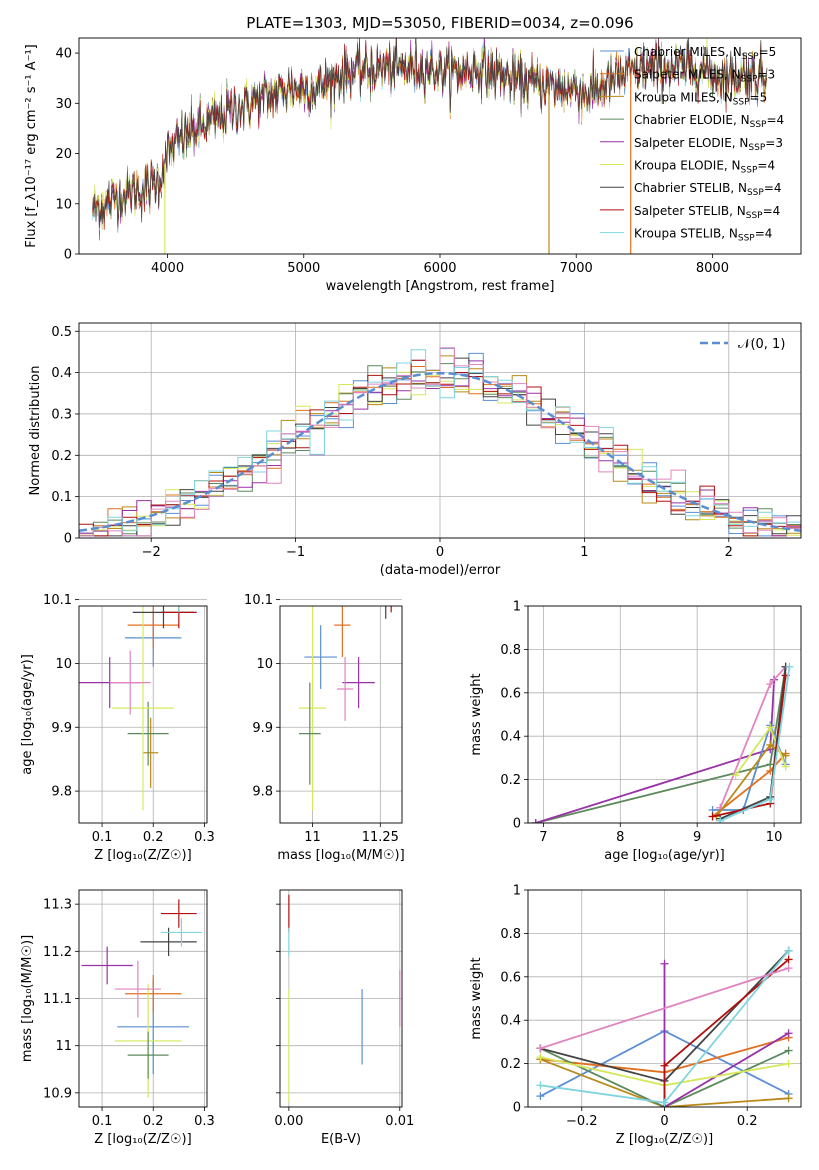  Describe the element at coordinates (303, 268) in the screenshot. I see `x-tick-label: 5000` at that location.